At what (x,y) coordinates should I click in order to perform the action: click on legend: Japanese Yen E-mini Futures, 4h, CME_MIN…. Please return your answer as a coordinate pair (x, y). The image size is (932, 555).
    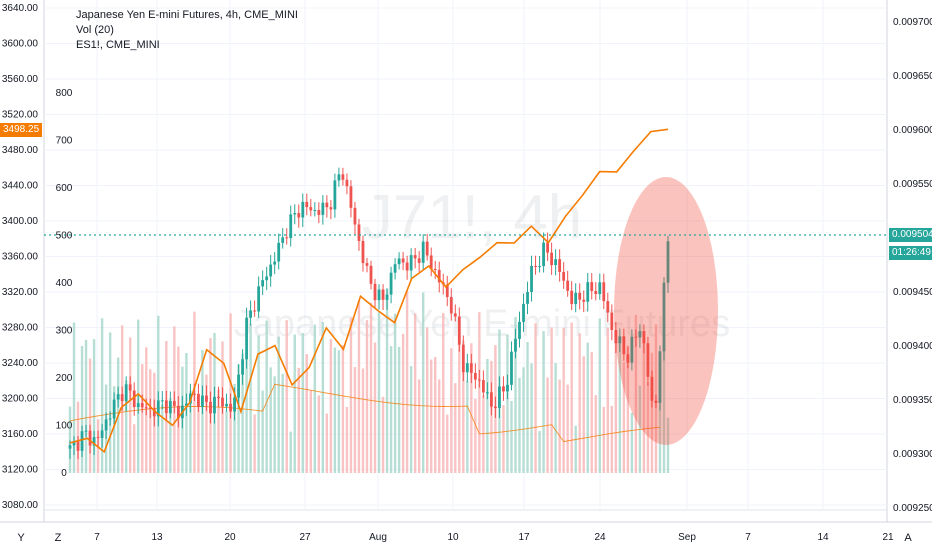
    Looking at the image, I should click on (187, 30).